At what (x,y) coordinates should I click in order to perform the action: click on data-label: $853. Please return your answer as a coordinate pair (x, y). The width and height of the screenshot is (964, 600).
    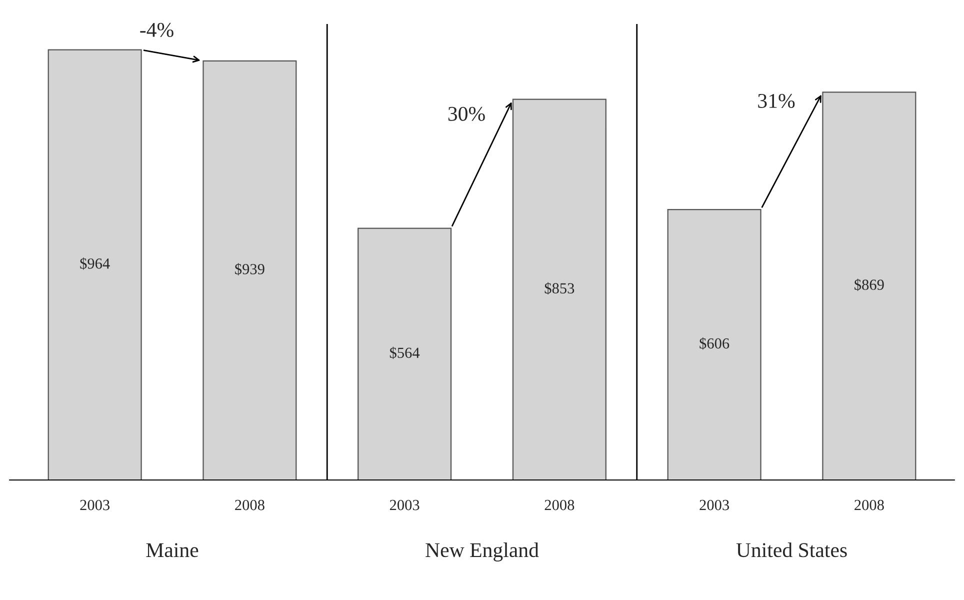
    Looking at the image, I should click on (559, 288).